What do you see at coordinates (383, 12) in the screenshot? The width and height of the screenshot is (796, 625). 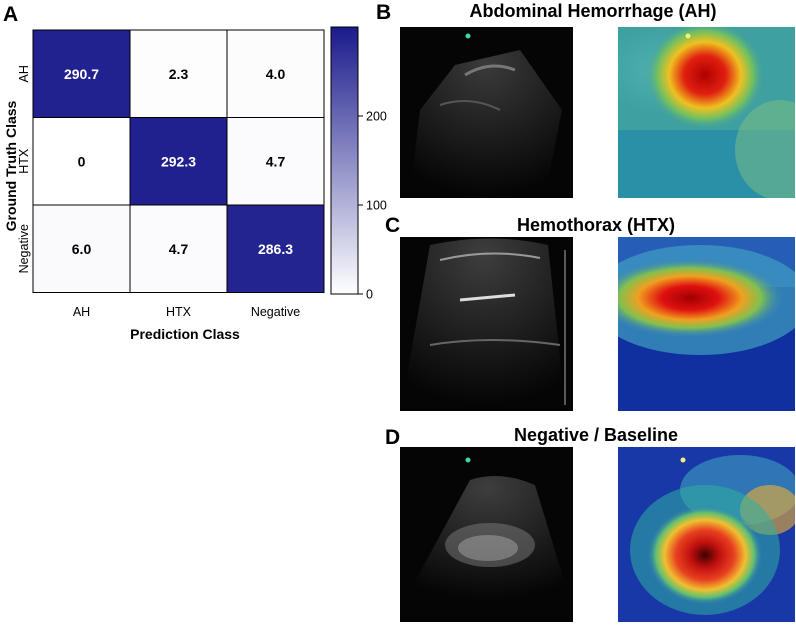 I see `panel-label-b: B` at bounding box center [383, 12].